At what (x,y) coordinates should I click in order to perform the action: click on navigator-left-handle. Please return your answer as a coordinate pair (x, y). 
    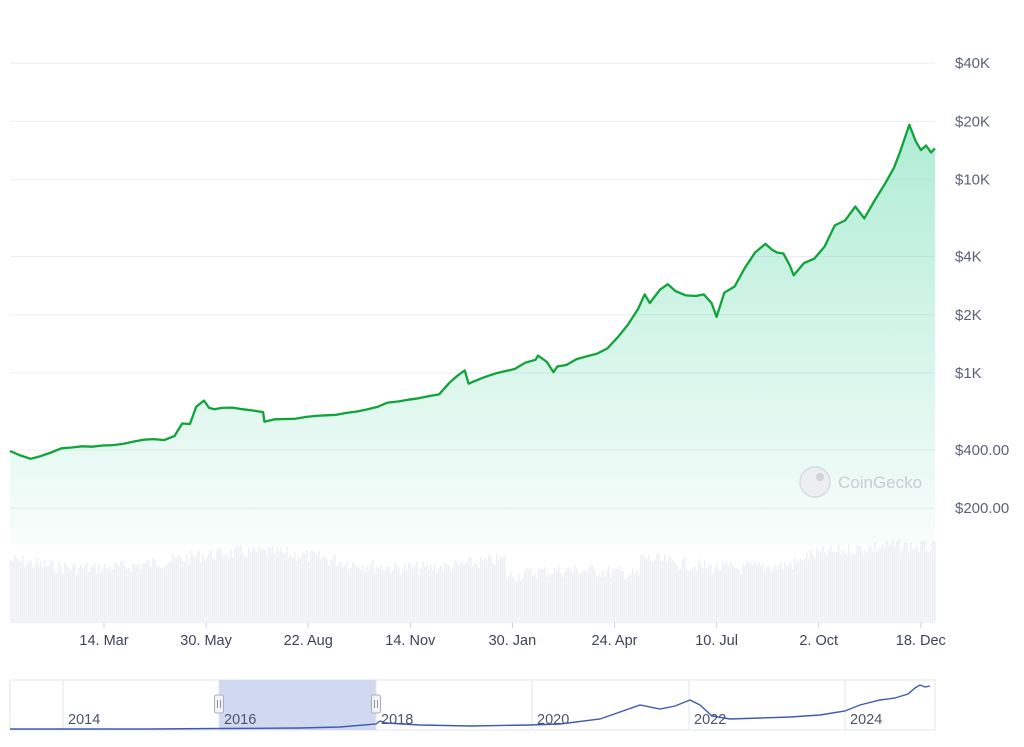
    Looking at the image, I should click on (219, 704).